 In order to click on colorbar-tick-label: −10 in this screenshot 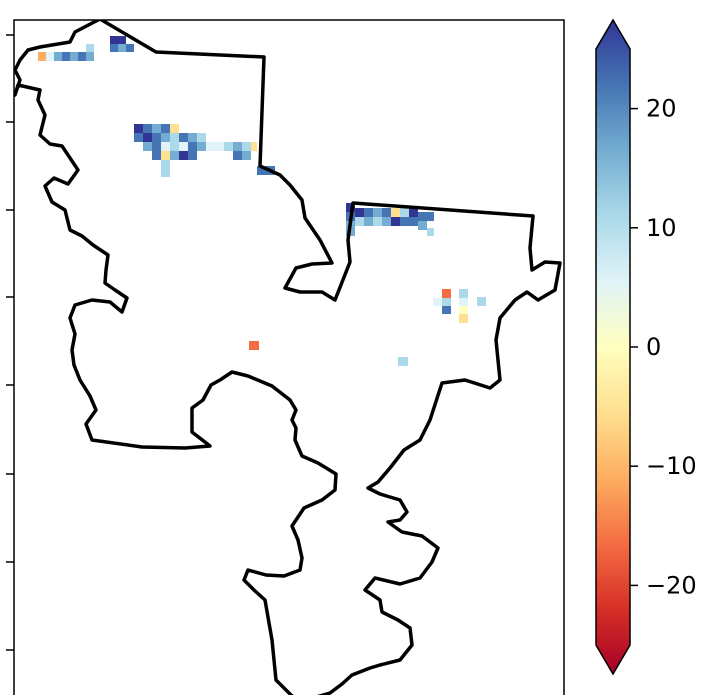, I will do `click(671, 466)`.